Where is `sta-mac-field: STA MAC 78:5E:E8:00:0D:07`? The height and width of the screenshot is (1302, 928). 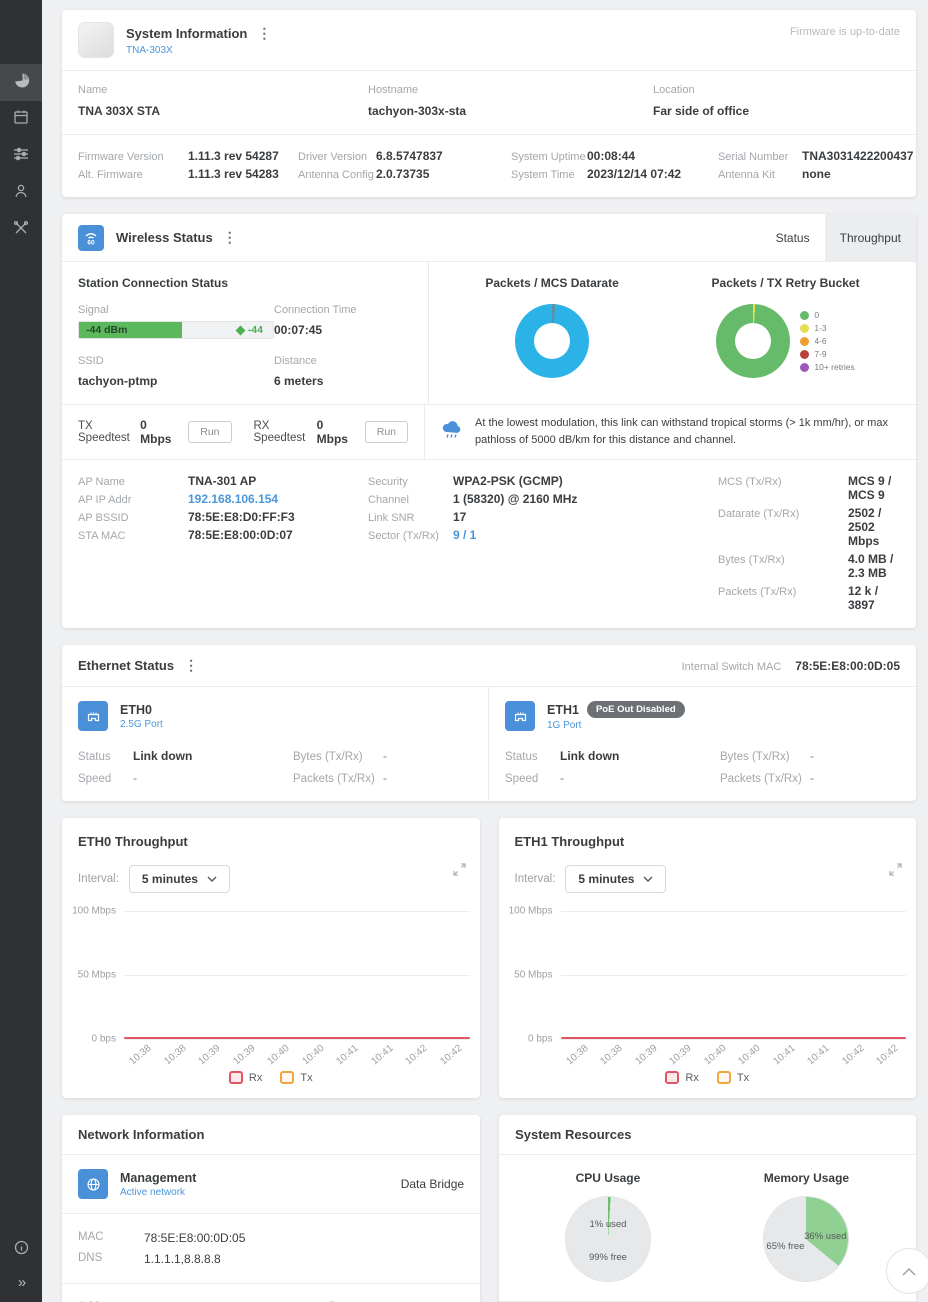 sta-mac-field: STA MAC 78:5E:E8:00:0D:07 is located at coordinates (185, 535).